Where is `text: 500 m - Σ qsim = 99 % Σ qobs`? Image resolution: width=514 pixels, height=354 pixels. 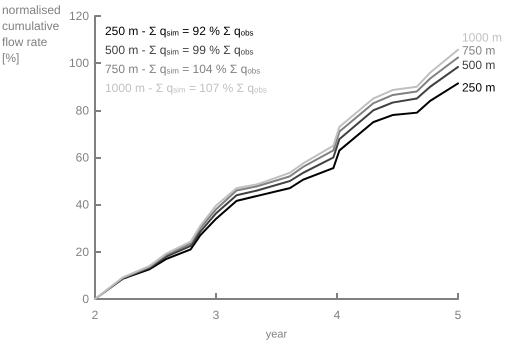 text: 500 m - Σ qsim = 99 % Σ qobs is located at coordinates (179, 50).